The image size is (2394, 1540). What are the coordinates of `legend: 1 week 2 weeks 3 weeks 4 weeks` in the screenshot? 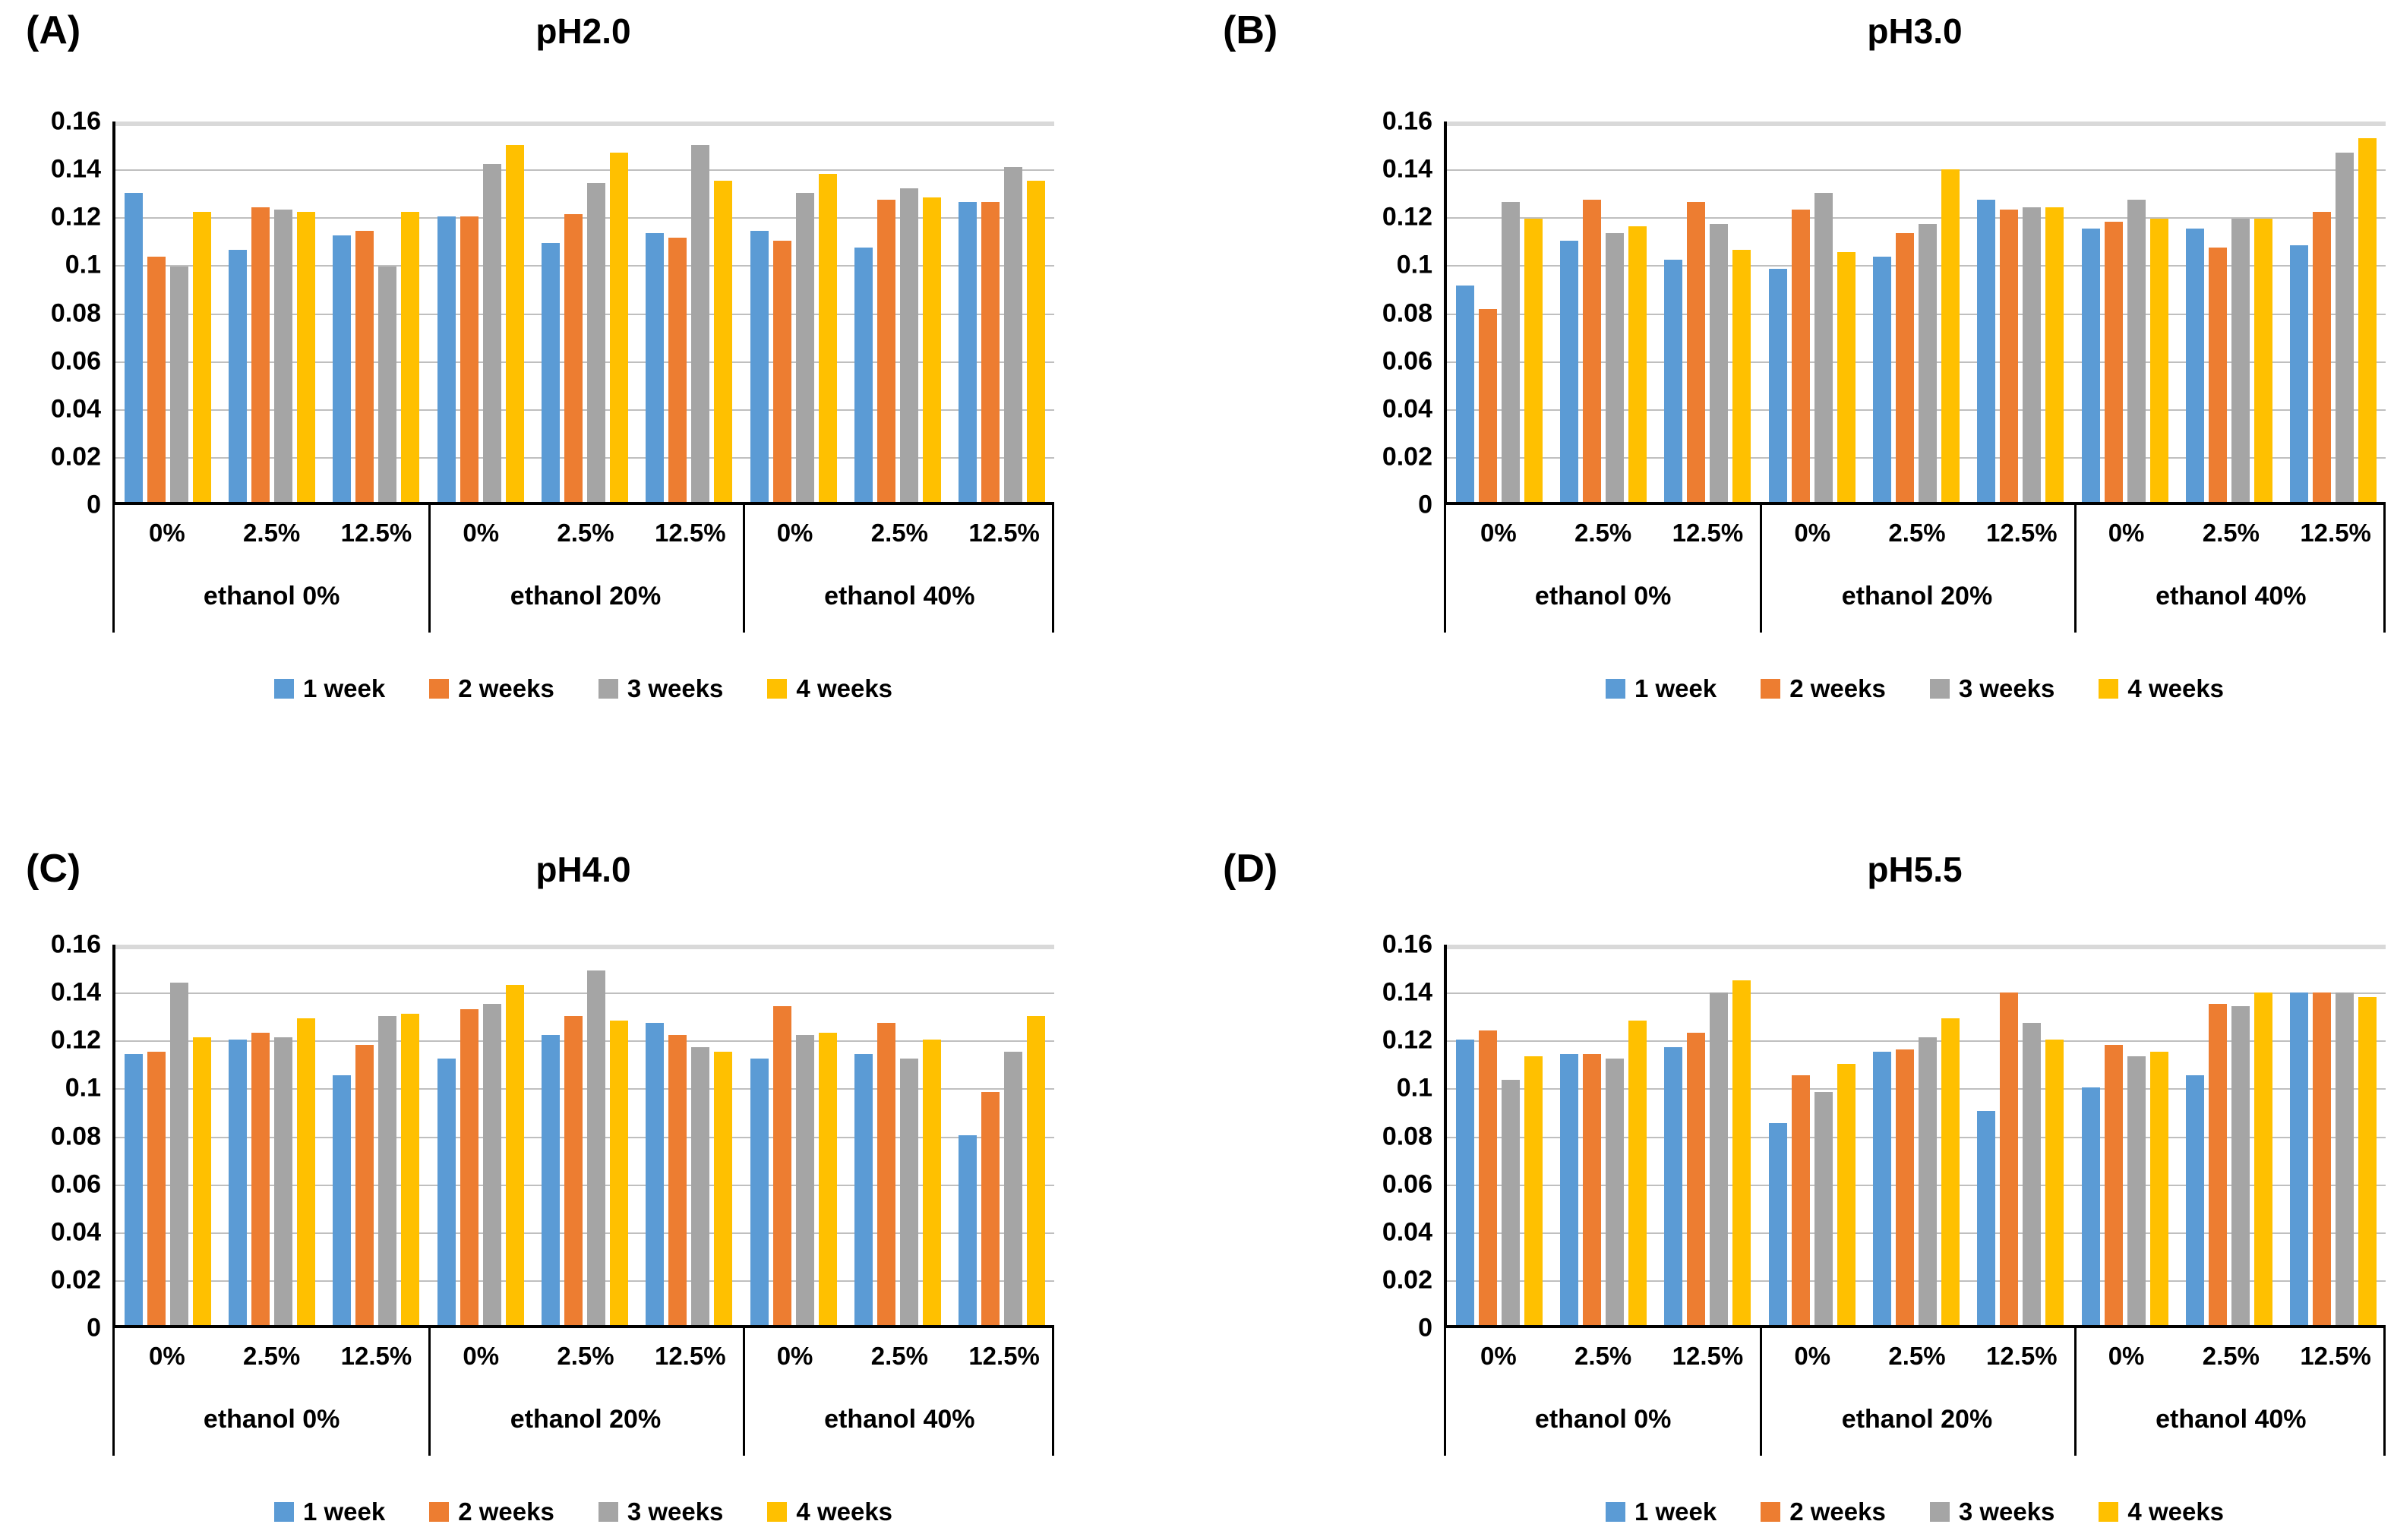 It's located at (583, 1511).